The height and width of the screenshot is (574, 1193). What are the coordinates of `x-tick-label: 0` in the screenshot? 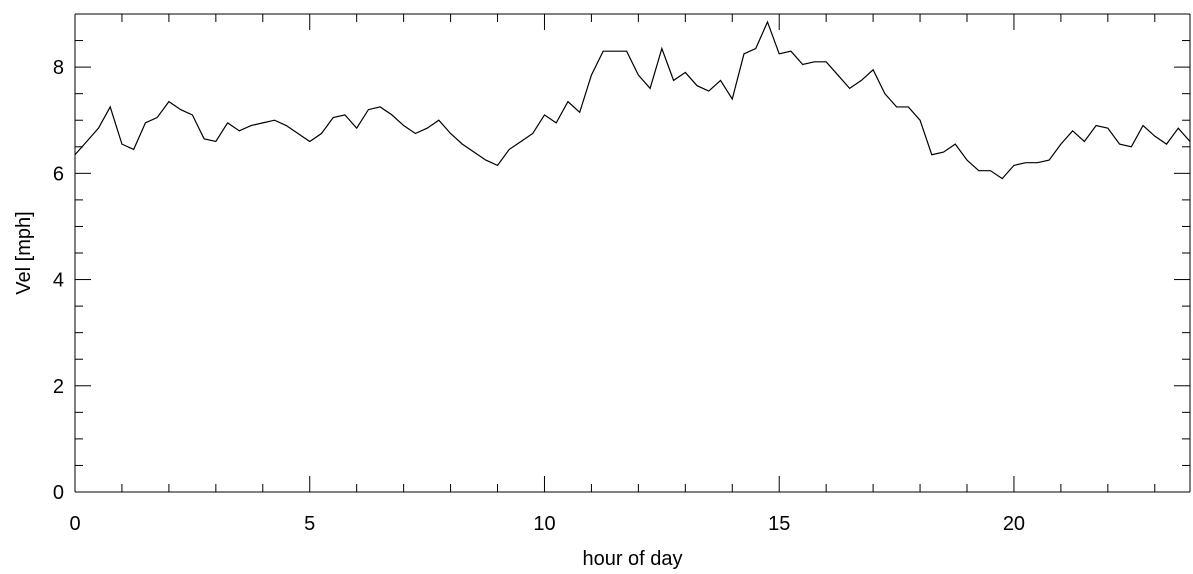 It's located at (74, 524).